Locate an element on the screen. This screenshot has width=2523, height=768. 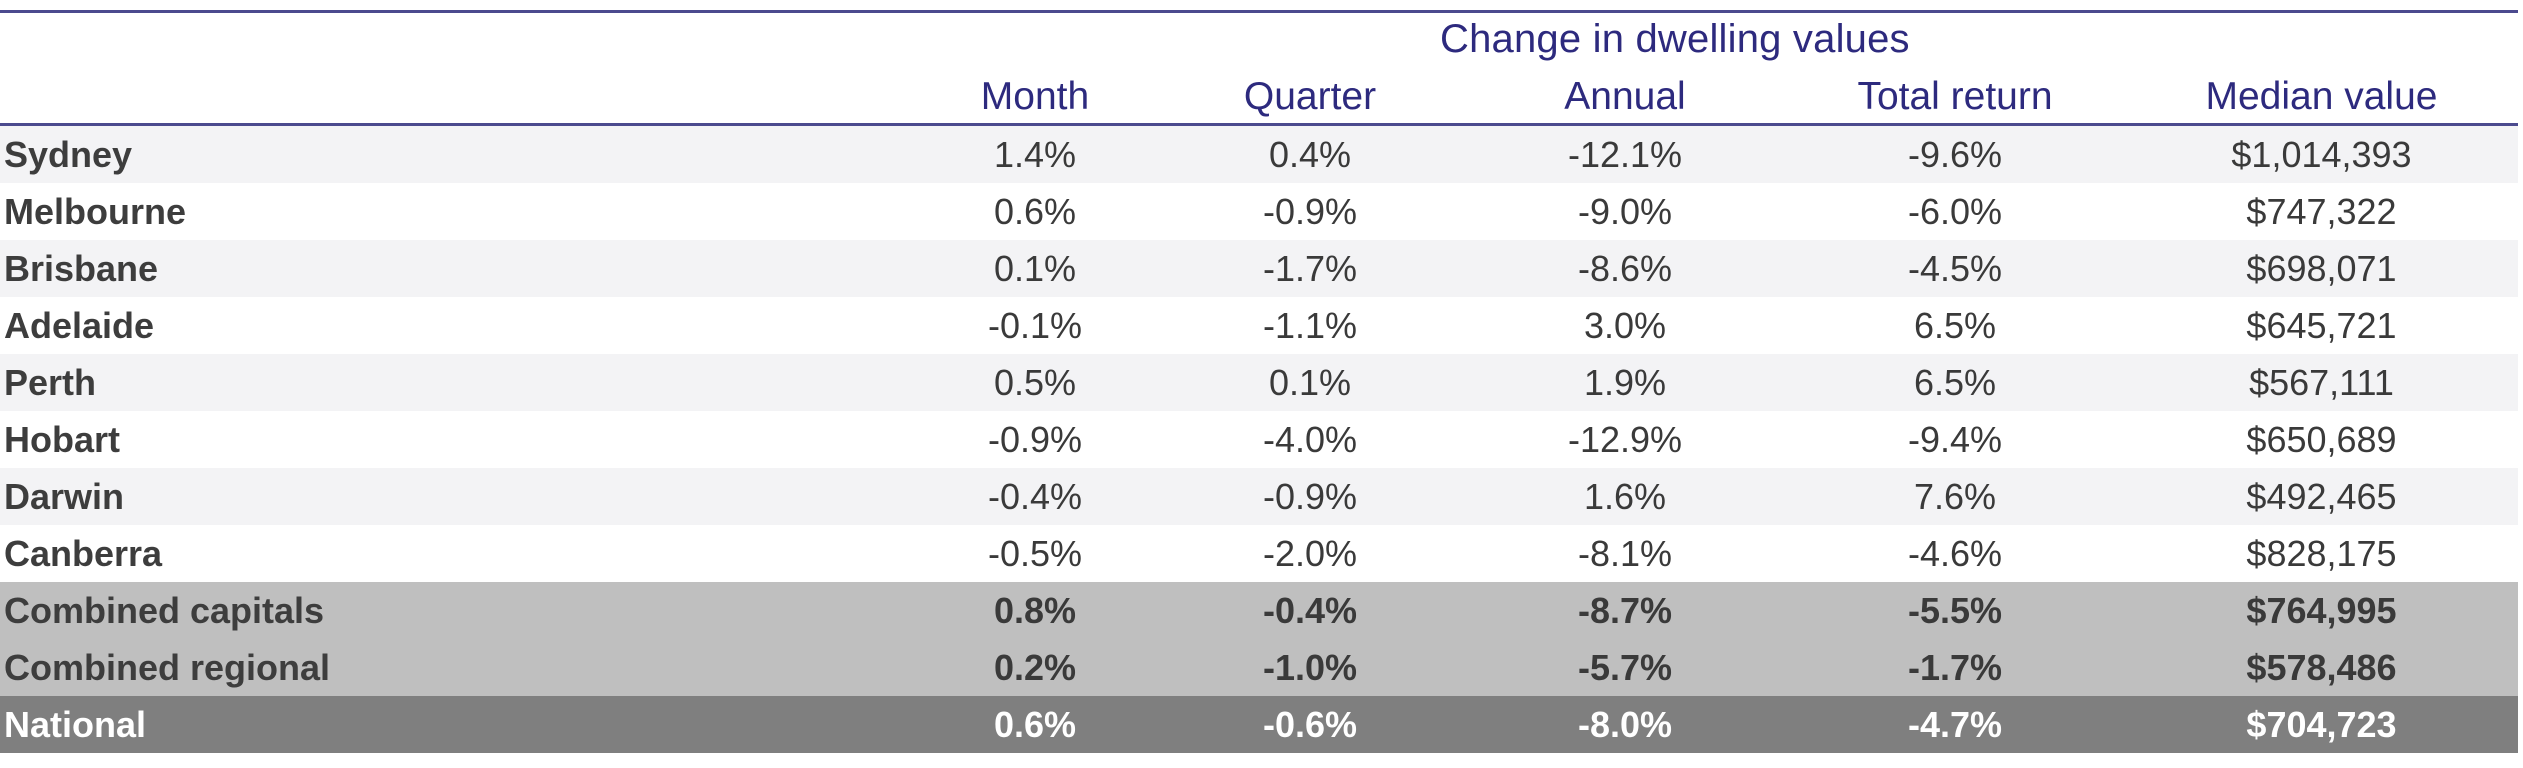
total-return-cell: -1.7% is located at coordinates (1955, 667).